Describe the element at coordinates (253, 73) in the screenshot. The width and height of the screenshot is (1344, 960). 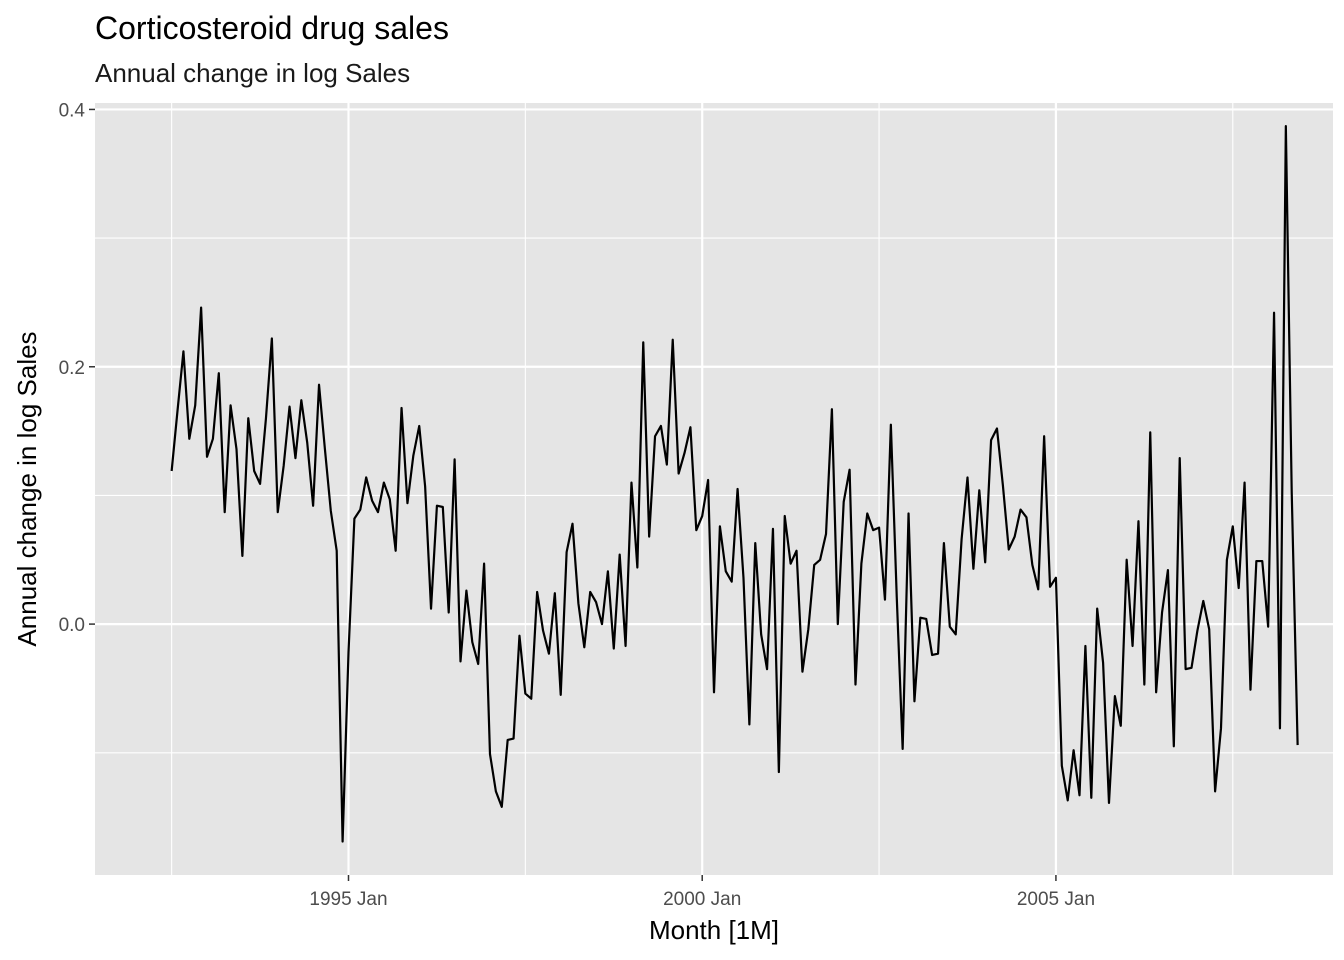
I see `chart-subtitle: Annual change in log Sales` at that location.